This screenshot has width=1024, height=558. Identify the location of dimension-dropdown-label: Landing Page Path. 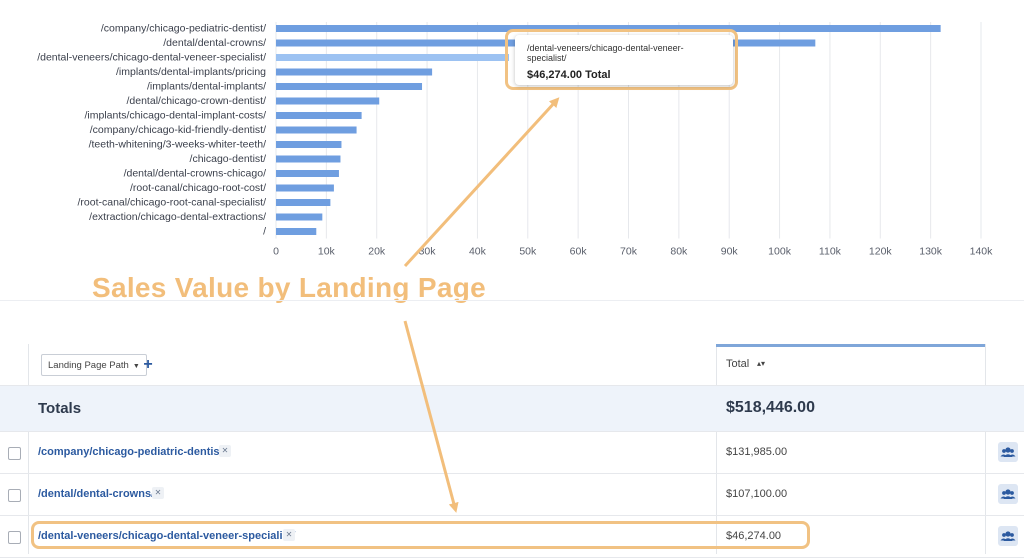
(88, 365).